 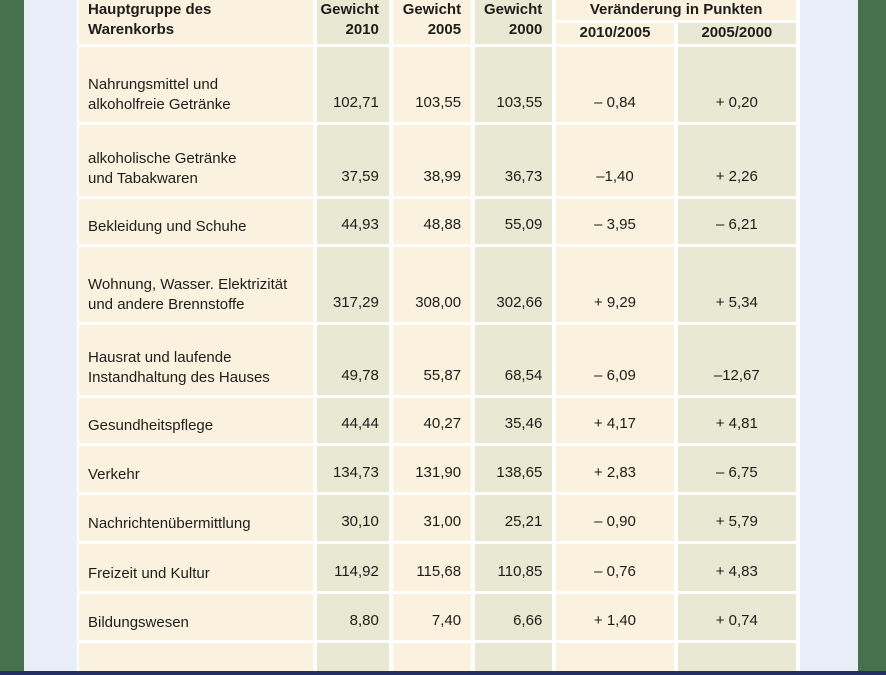 I want to click on weight-2005-value: 131,90, so click(x=432, y=469).